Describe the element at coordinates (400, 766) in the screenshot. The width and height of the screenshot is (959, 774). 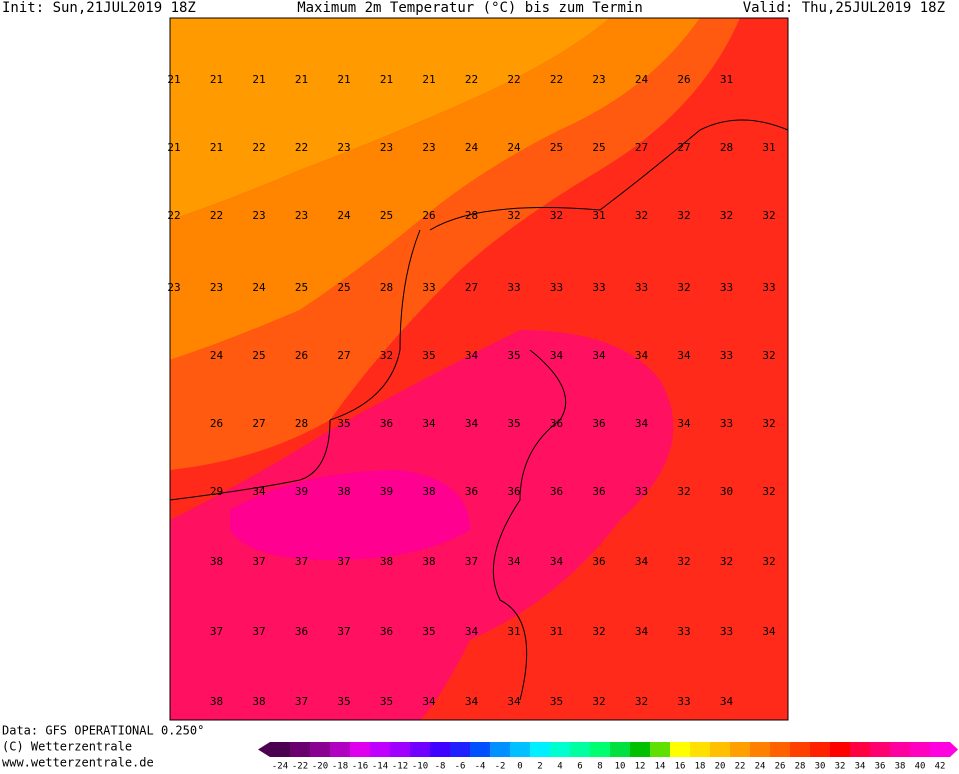
I see `colorbar-label: -12` at that location.